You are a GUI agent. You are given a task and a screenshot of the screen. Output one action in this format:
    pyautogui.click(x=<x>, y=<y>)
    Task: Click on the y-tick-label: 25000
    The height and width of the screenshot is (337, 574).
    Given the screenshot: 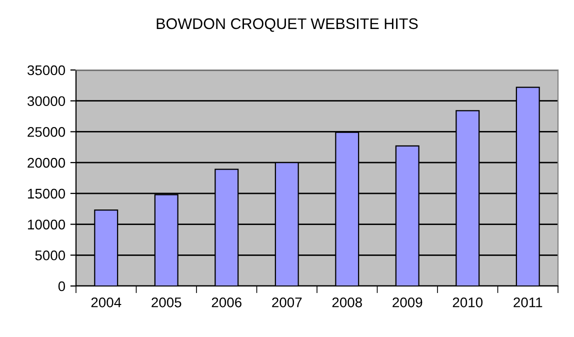 What is the action you would take?
    pyautogui.click(x=47, y=132)
    